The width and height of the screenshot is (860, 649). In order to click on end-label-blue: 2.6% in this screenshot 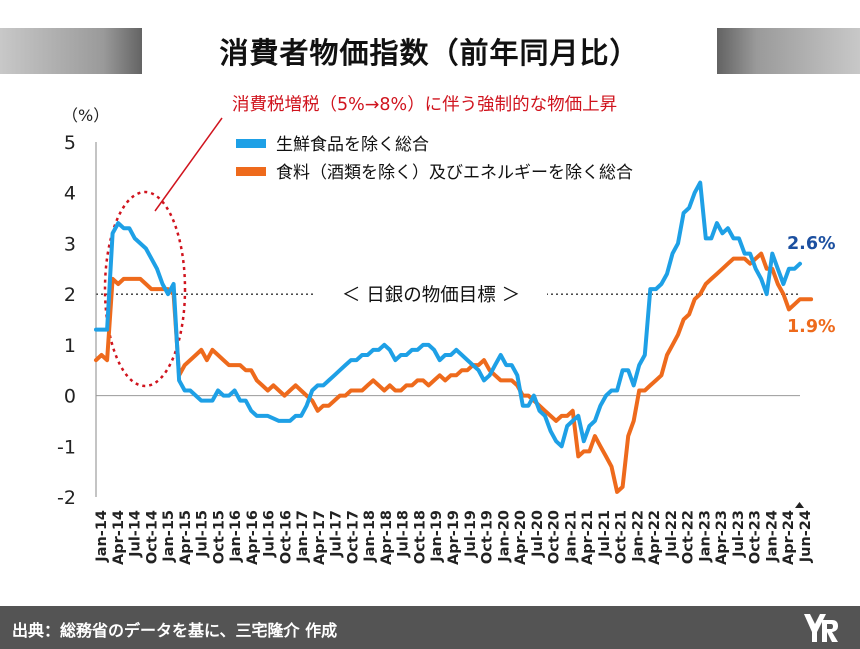, I will do `click(811, 244)`.